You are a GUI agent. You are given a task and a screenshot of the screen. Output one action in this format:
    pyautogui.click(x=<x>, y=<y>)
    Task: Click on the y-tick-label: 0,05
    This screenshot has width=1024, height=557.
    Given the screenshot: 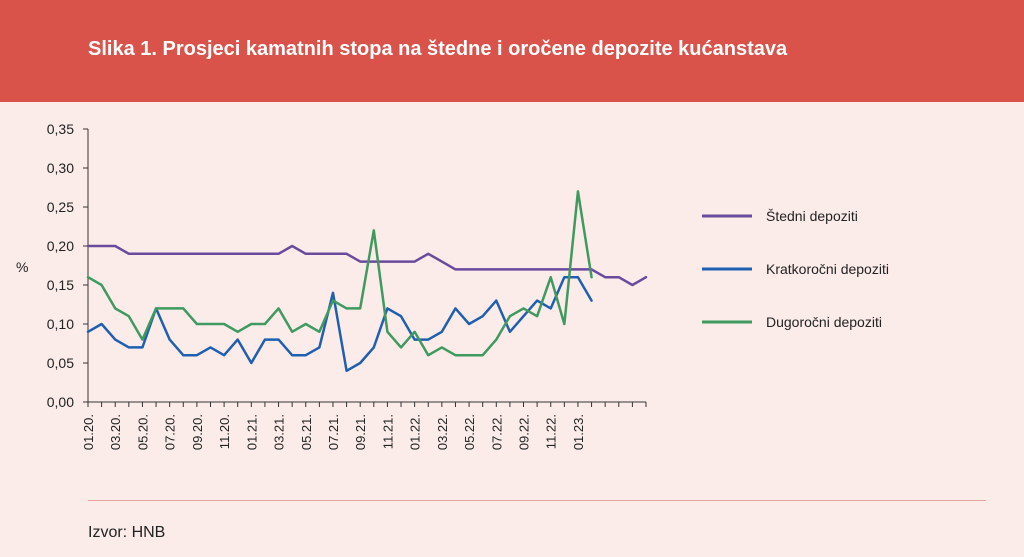 What is the action you would take?
    pyautogui.click(x=60, y=363)
    